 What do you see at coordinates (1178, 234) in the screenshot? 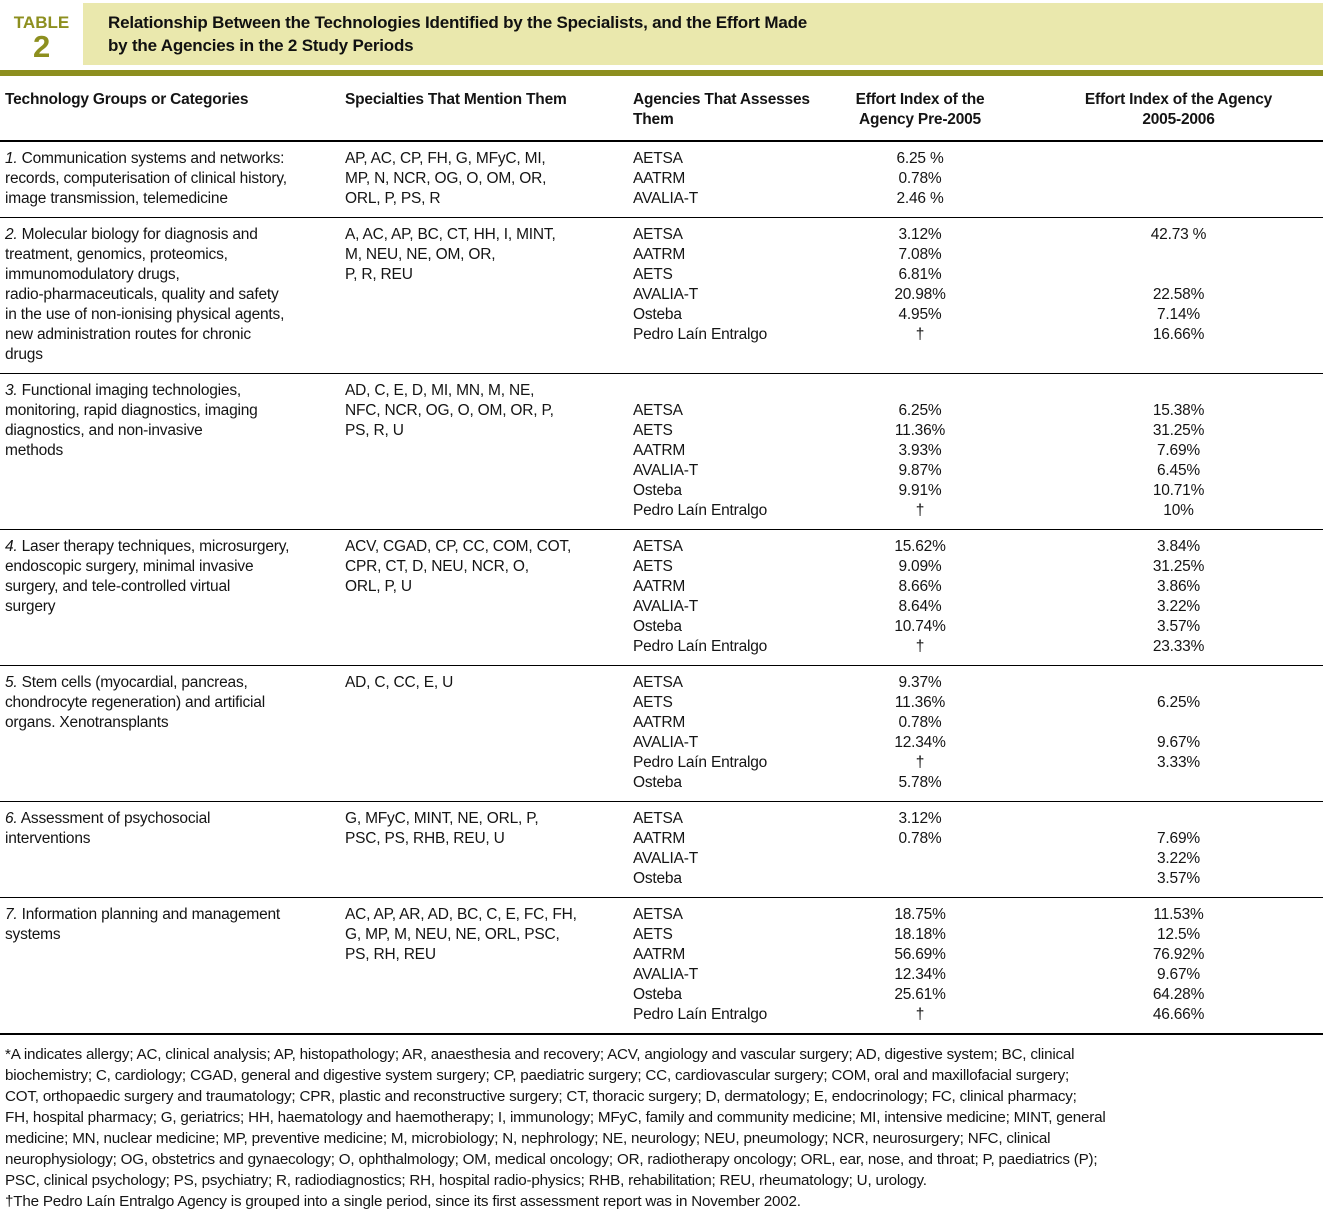
I see `effort-2005-2006-value: 42.73 %` at bounding box center [1178, 234].